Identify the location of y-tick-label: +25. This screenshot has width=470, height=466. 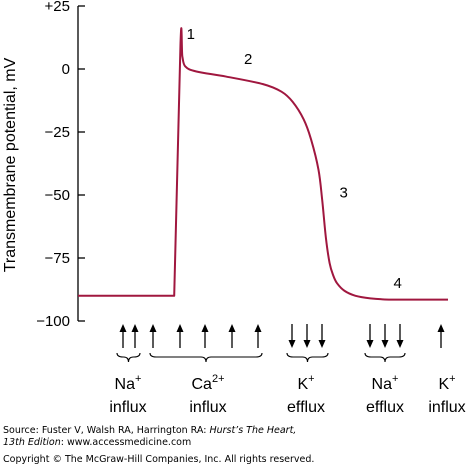
(57, 7).